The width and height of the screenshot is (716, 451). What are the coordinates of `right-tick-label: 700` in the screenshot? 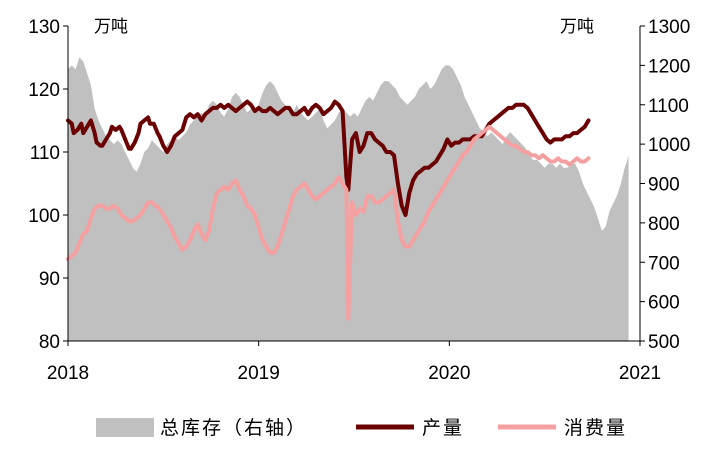 It's located at (664, 263).